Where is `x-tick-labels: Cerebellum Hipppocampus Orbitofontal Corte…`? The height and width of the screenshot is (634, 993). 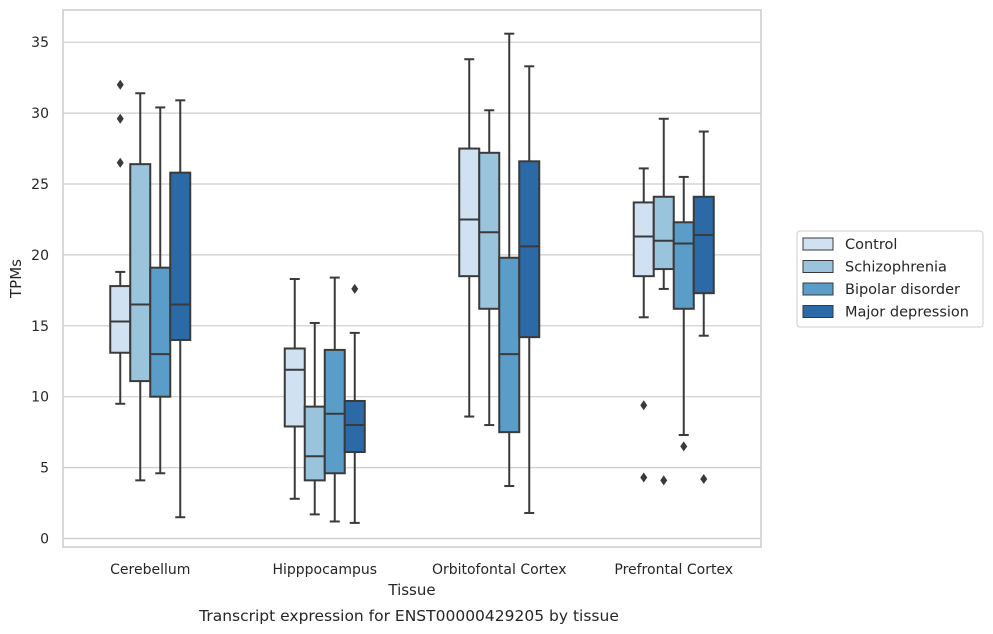
x-tick-labels: Cerebellum Hipppocampus Orbitofontal Corte… is located at coordinates (421, 570).